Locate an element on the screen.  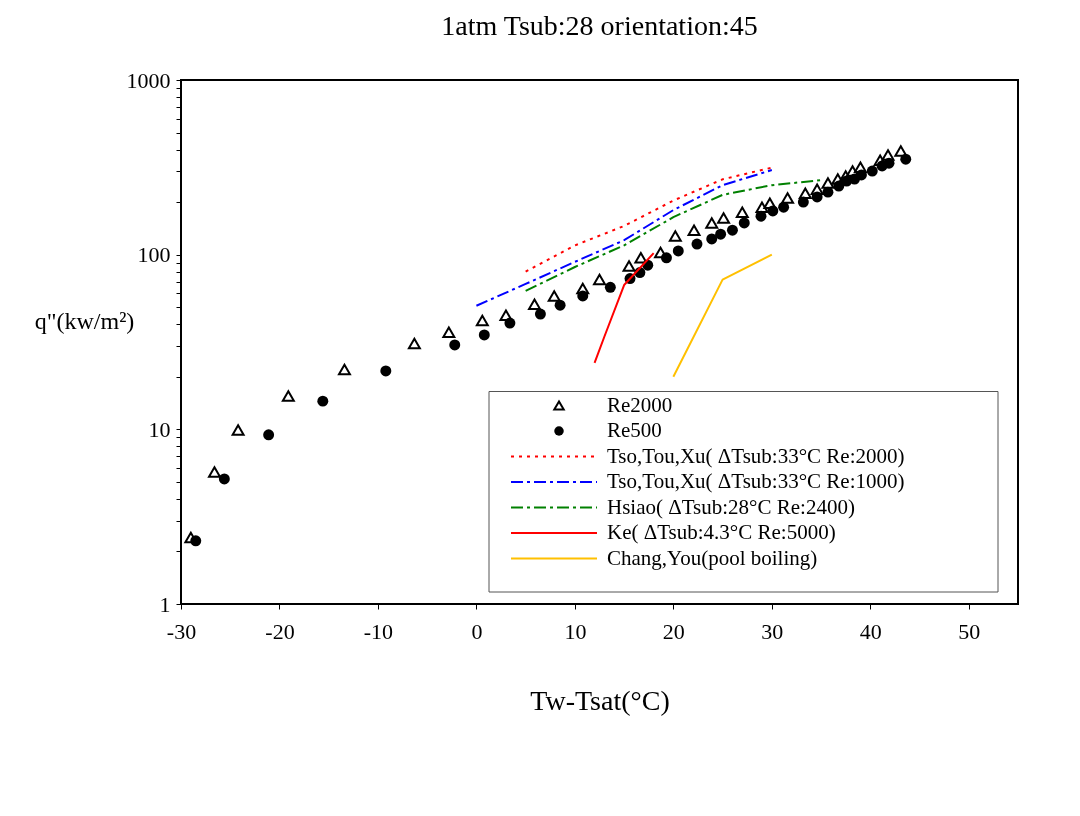
y-tick-label: 100 is located at coordinates (154, 255).